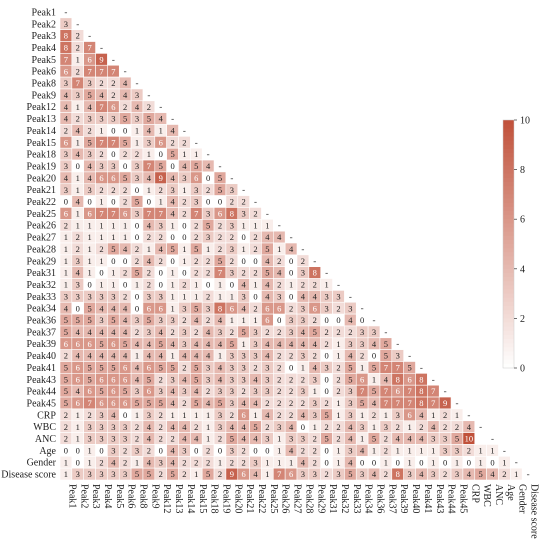 This screenshot has width=550, height=557. I want to click on x-tick-label: Peak33, so click(356, 498).